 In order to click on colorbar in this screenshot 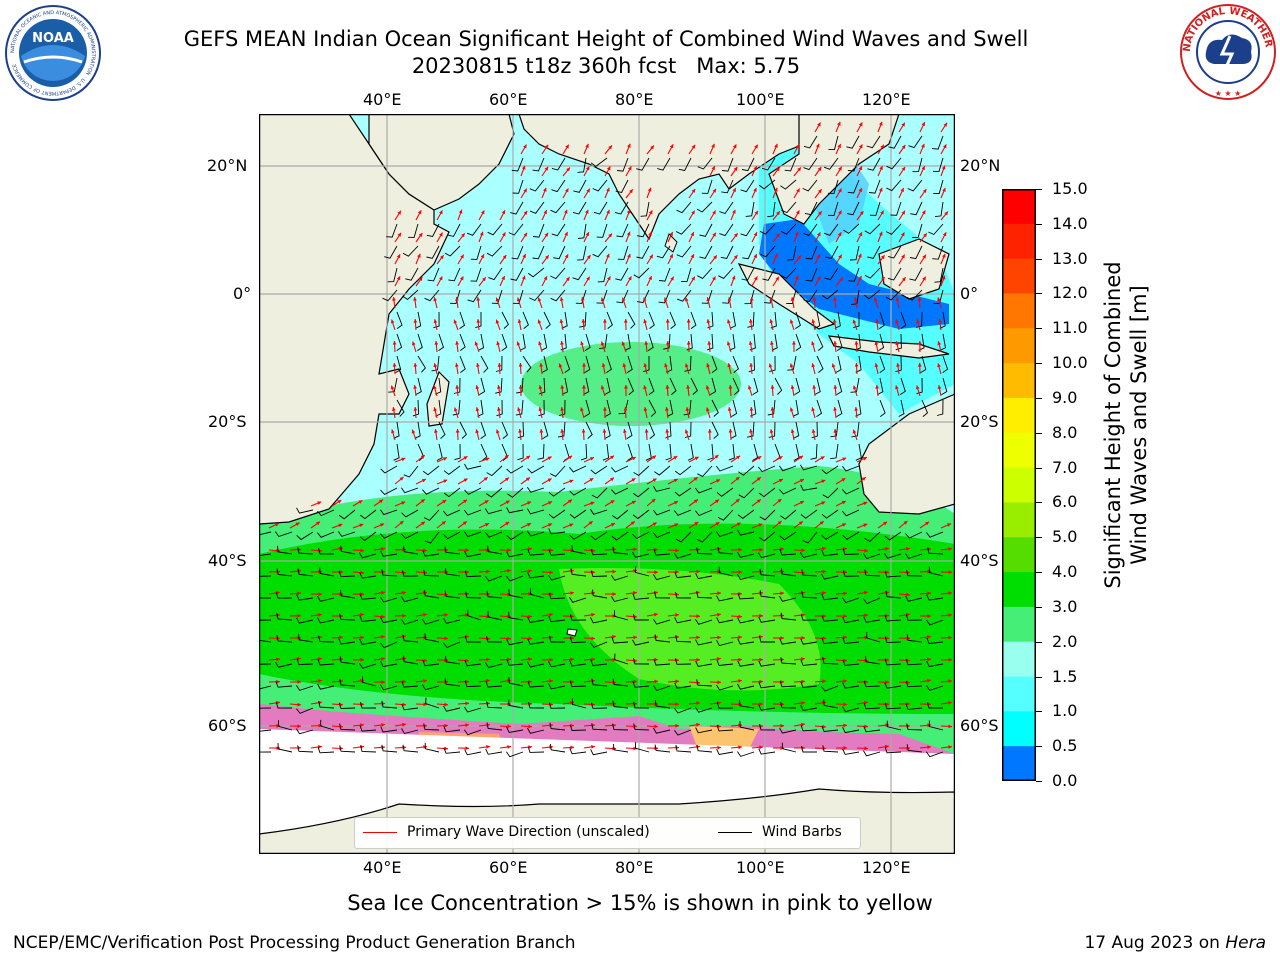, I will do `click(1019, 485)`.